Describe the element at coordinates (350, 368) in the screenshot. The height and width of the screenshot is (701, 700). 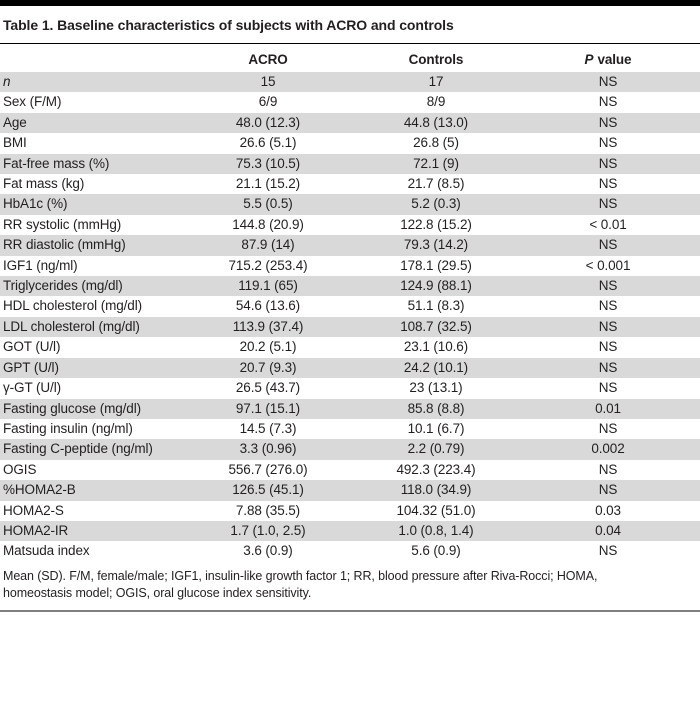
I see `table-row: GPT (U/l) 20.7 (9.3) 24.2 (10.1) NS` at that location.